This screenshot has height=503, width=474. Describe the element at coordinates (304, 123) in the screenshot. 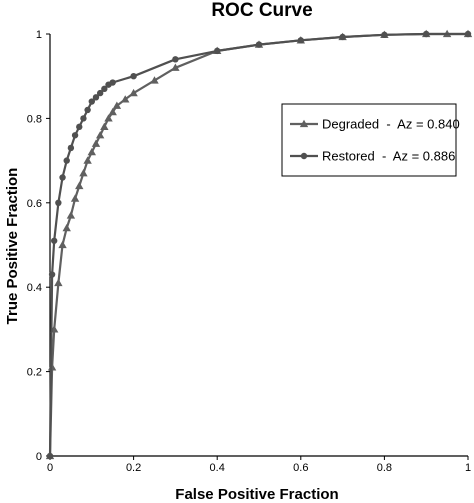

I see `legend-triangle-icon` at that location.